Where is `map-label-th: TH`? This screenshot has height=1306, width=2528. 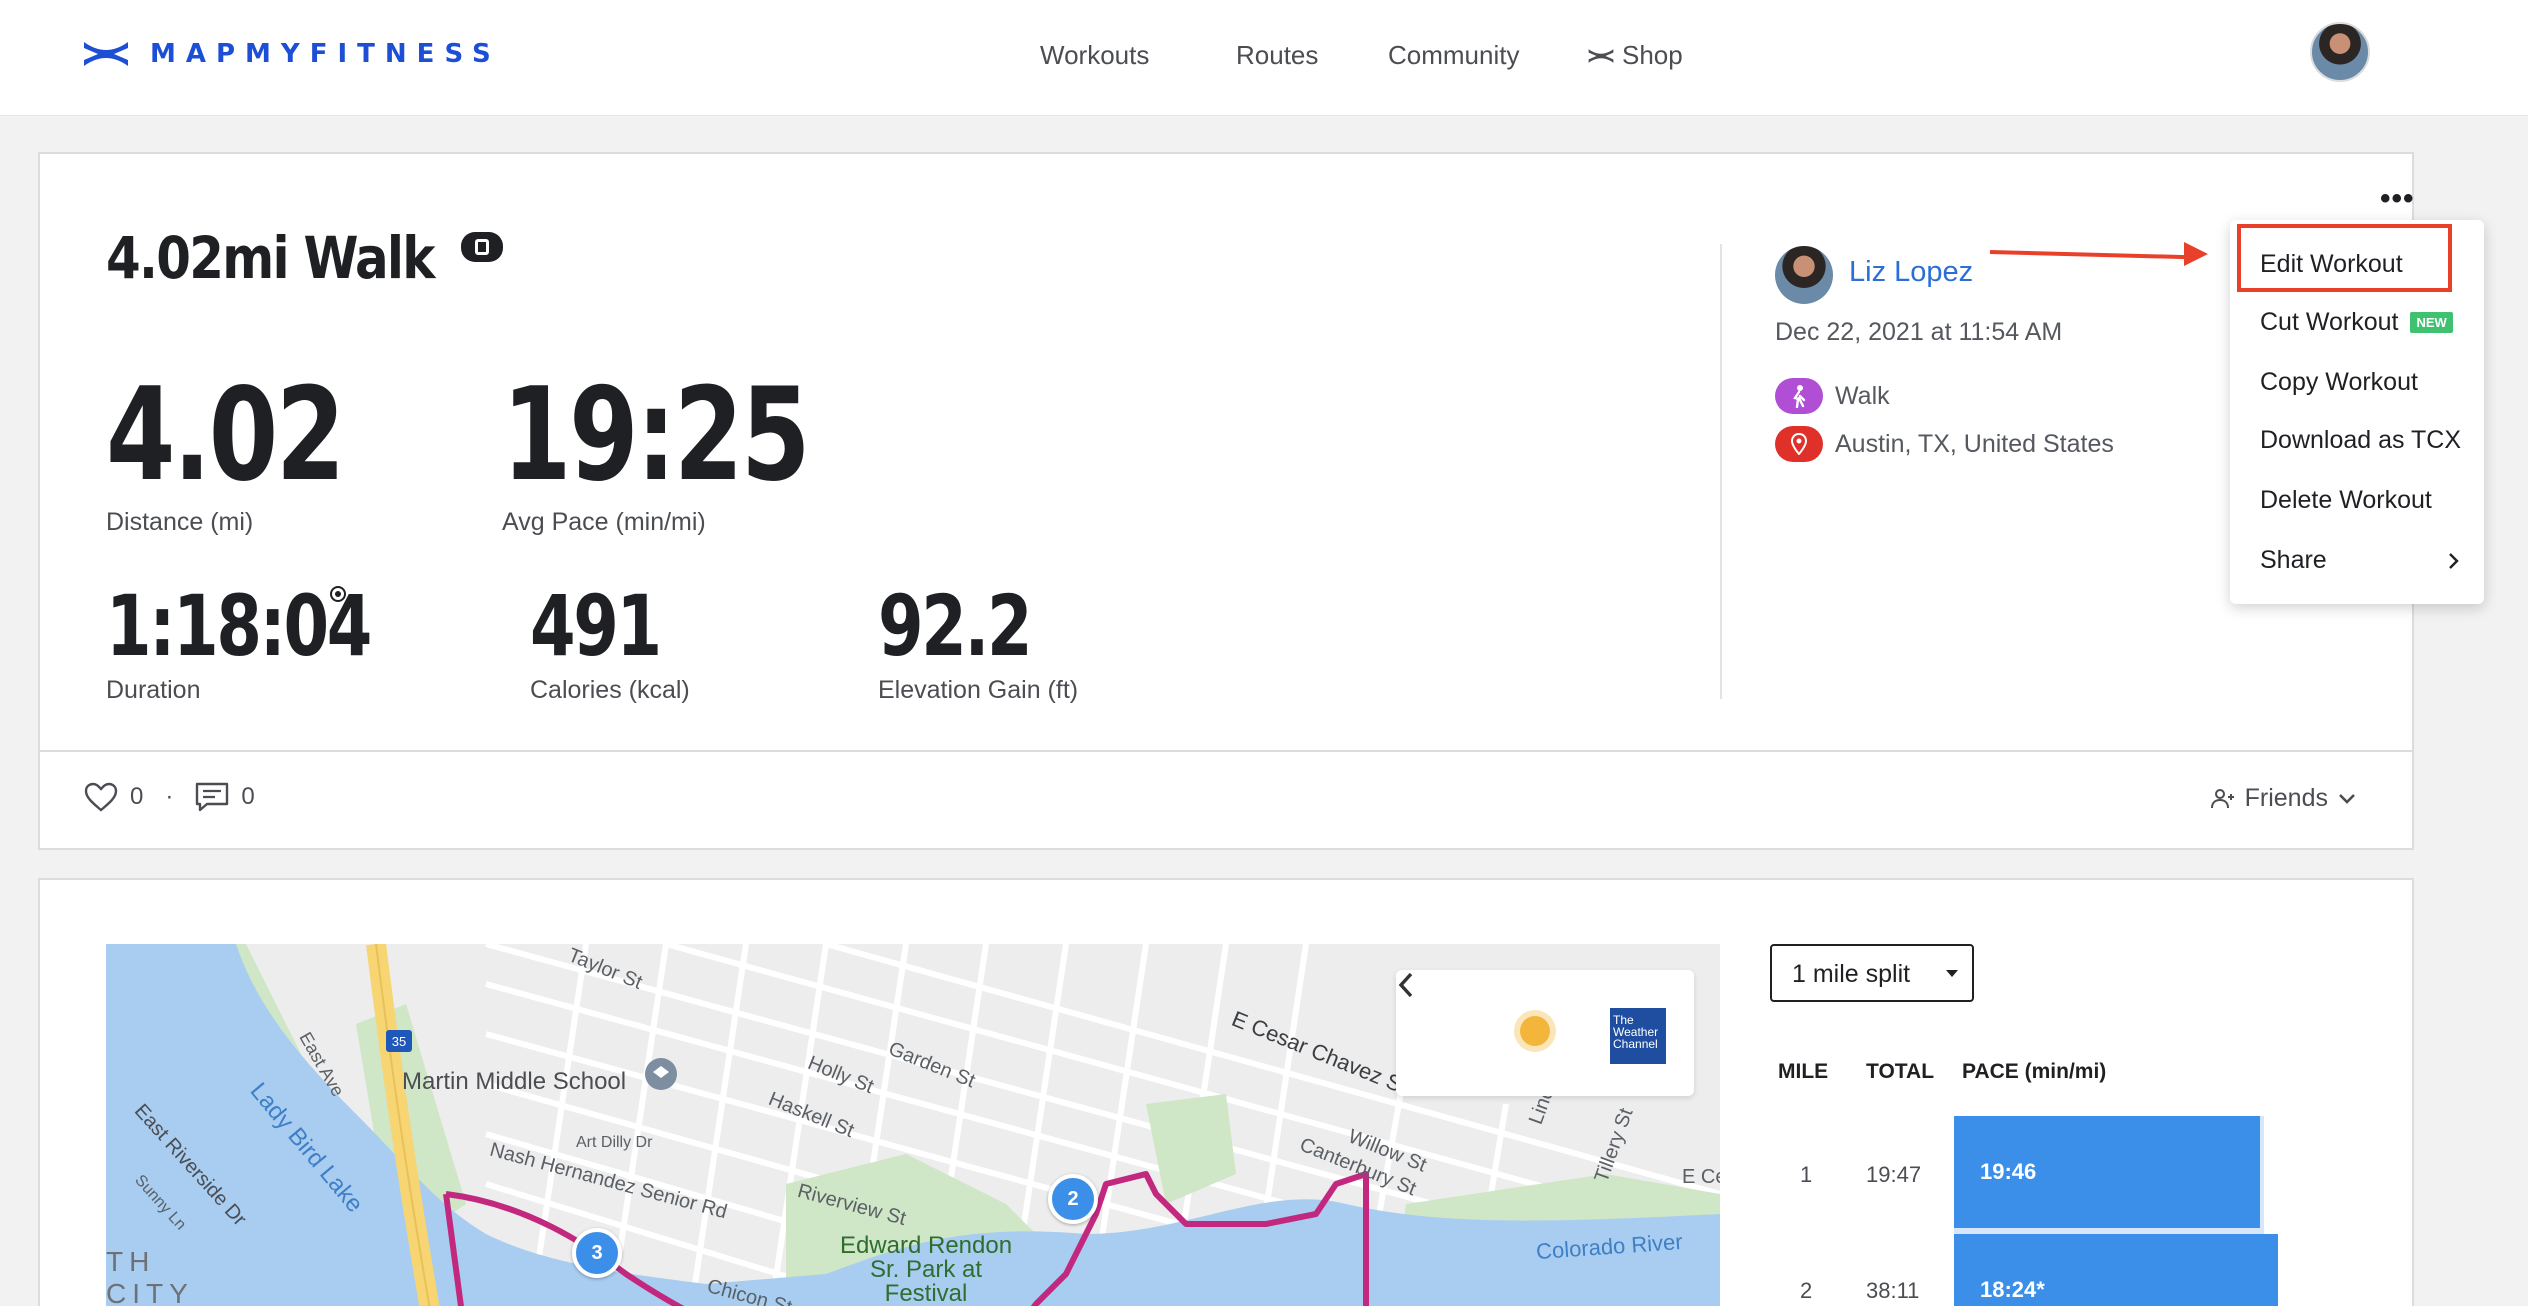 map-label-th: TH is located at coordinates (131, 1261).